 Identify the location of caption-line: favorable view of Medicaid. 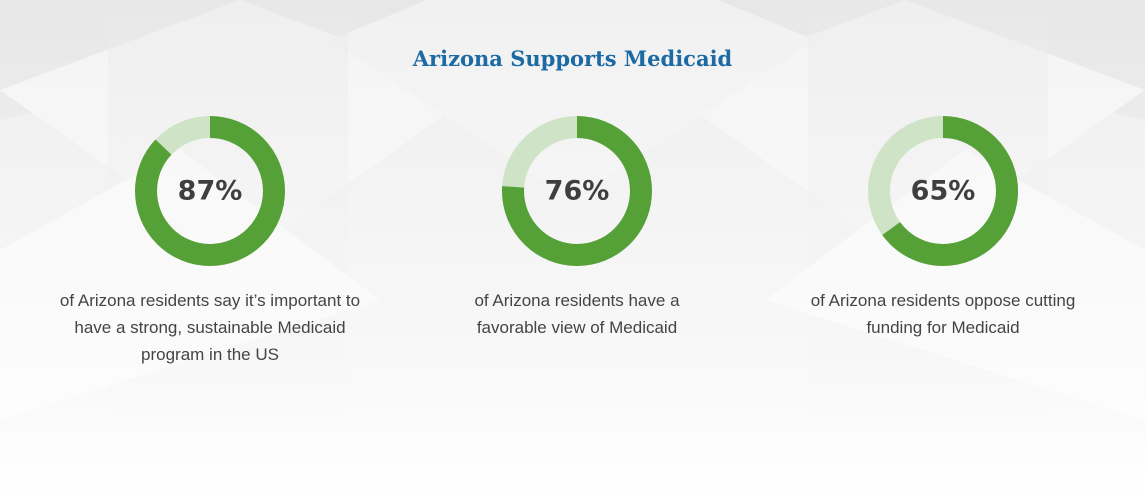
(577, 327).